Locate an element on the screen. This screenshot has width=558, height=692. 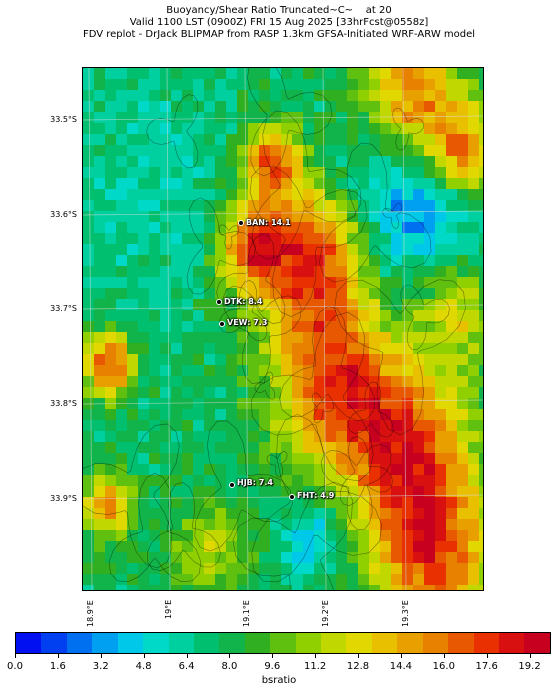
station-marker-dtk is located at coordinates (219, 302).